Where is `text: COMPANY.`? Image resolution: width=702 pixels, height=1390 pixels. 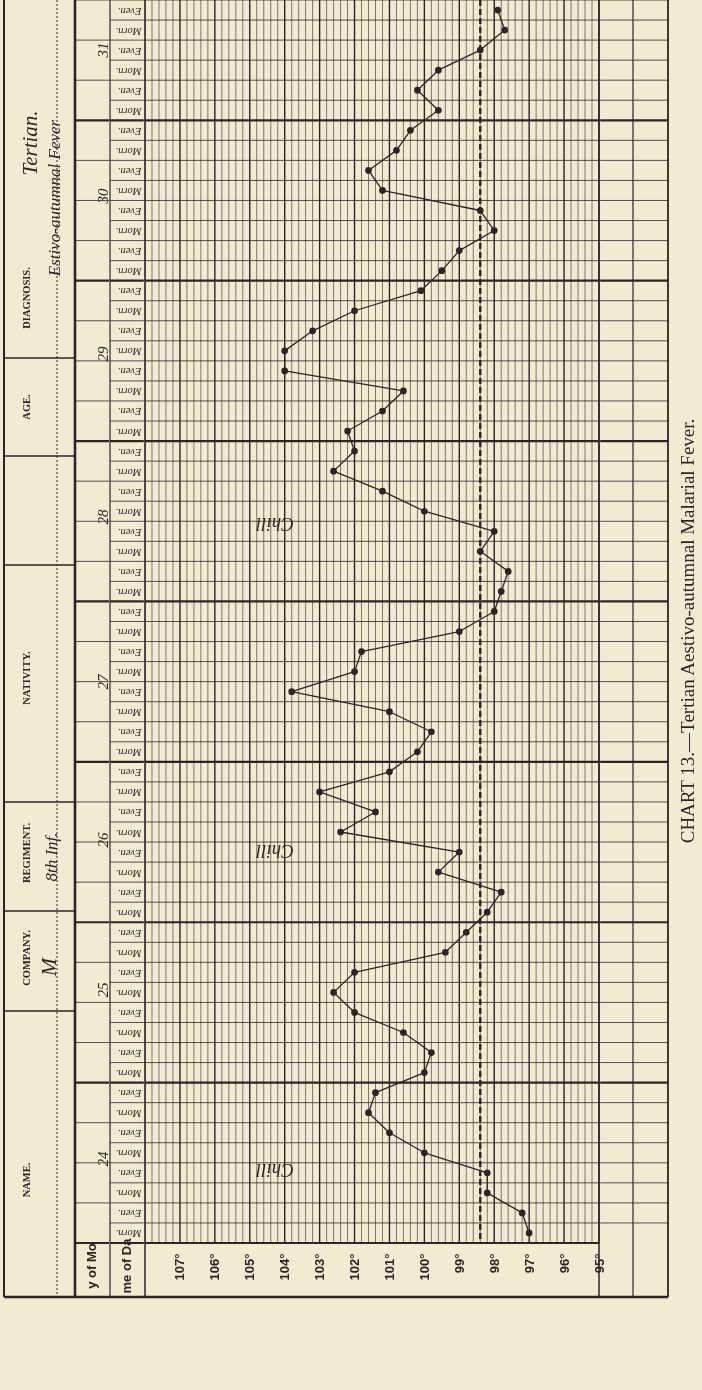
text: COMPANY. is located at coordinates (26, 957).